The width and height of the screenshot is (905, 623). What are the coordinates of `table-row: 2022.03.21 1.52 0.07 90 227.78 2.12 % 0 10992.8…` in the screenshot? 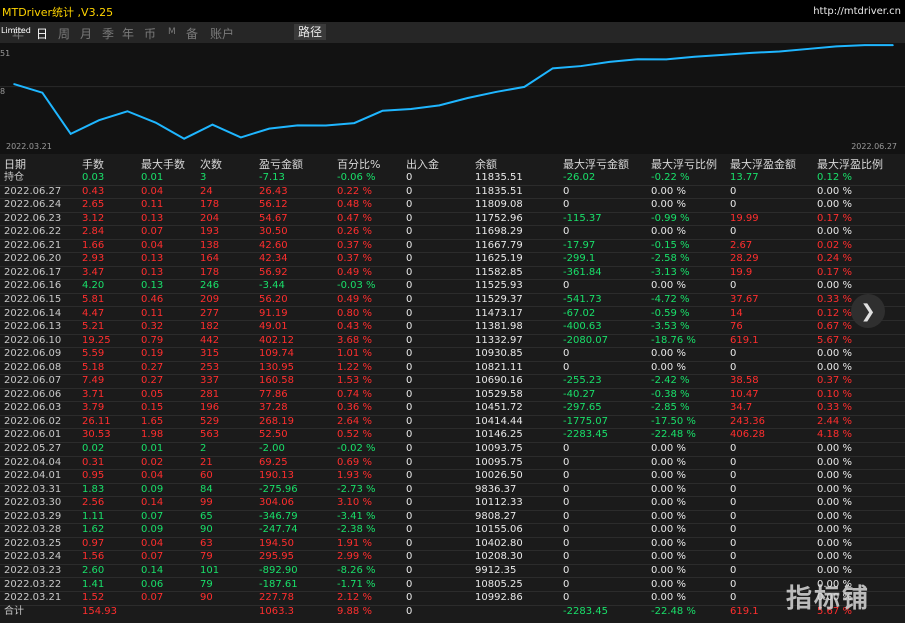 It's located at (452, 598).